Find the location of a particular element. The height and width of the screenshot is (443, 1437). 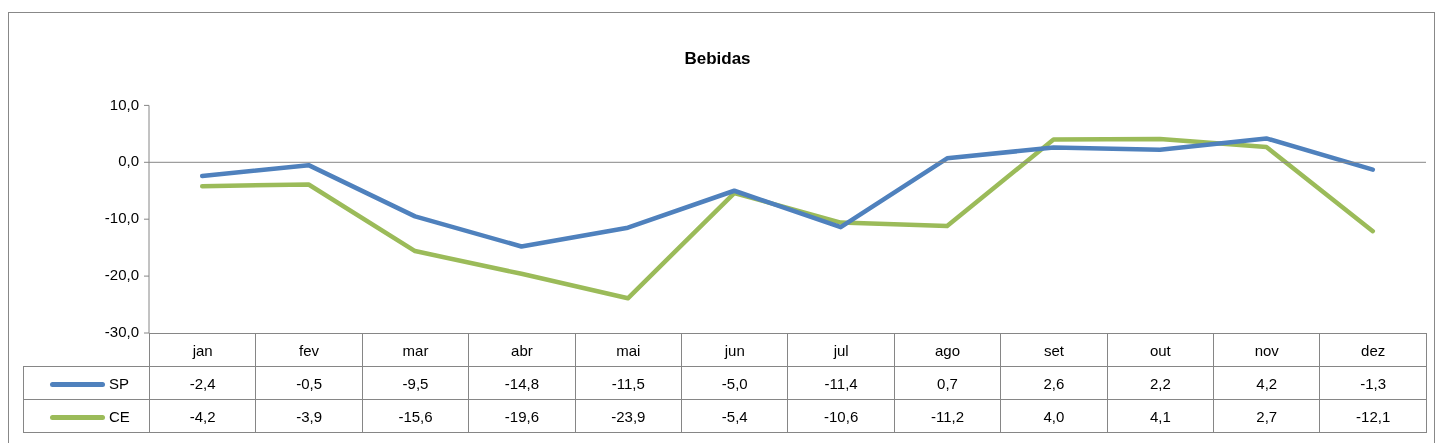

data-label: -5,4 is located at coordinates (734, 416).